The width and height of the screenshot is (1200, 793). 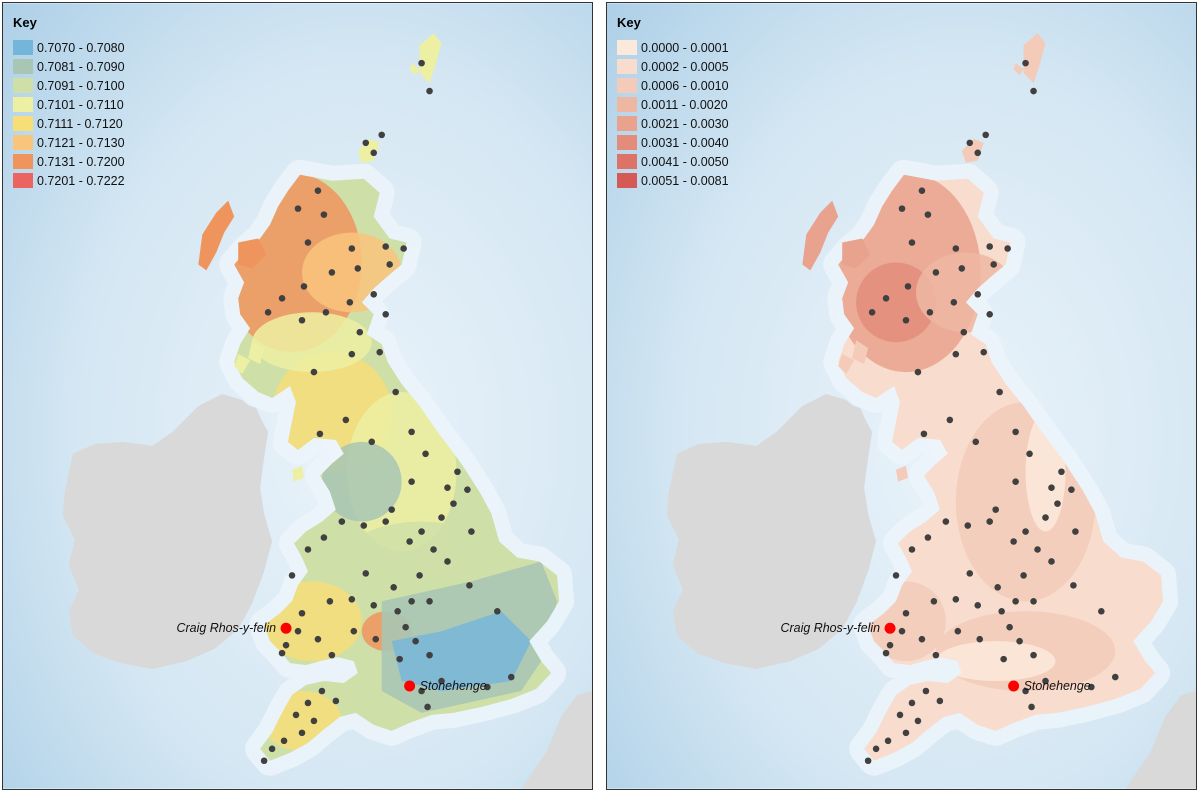 What do you see at coordinates (80, 104) in the screenshot?
I see `legend-label: 0.7101 - 0.7110` at bounding box center [80, 104].